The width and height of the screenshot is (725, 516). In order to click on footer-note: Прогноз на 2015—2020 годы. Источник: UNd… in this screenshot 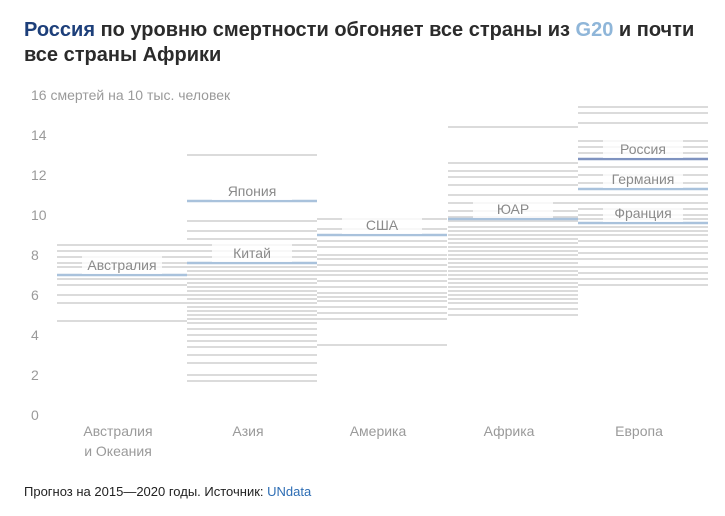, I will do `click(167, 491)`.